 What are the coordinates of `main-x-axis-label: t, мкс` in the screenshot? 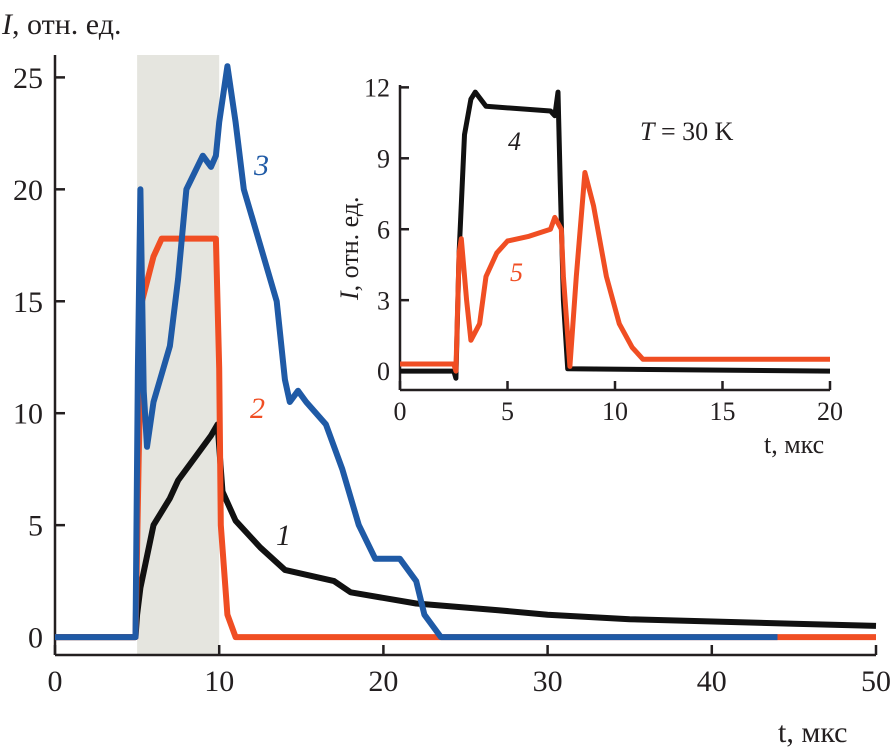 It's located at (812, 732).